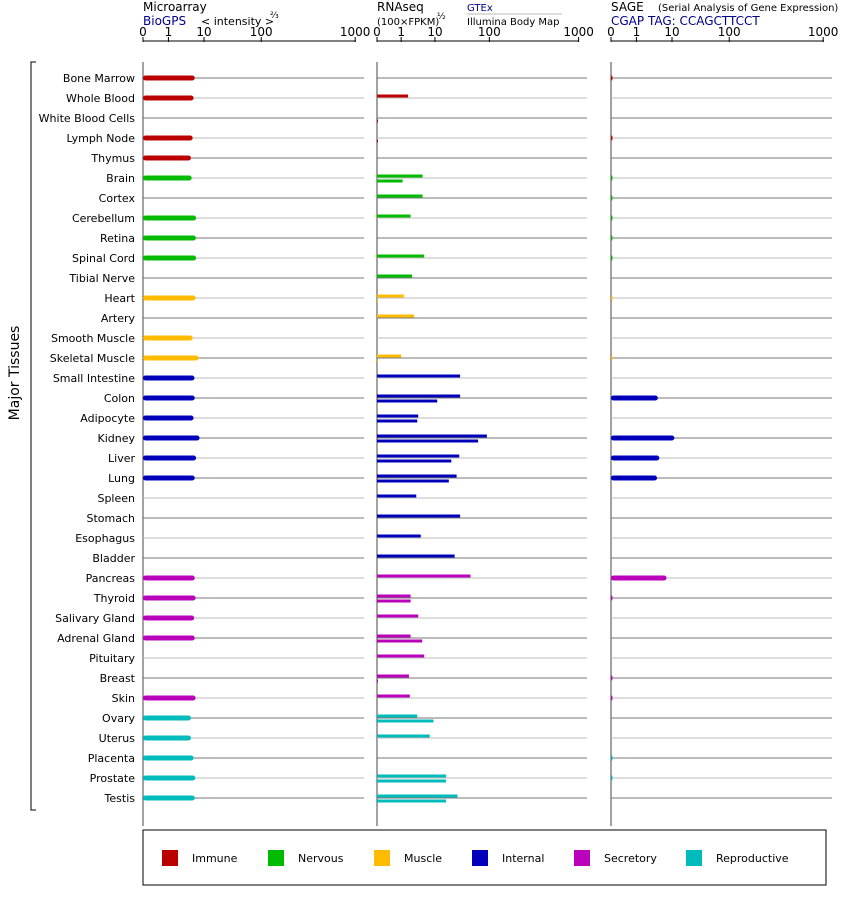  Describe the element at coordinates (113, 778) in the screenshot. I see `tissue-label: Prostate` at that location.